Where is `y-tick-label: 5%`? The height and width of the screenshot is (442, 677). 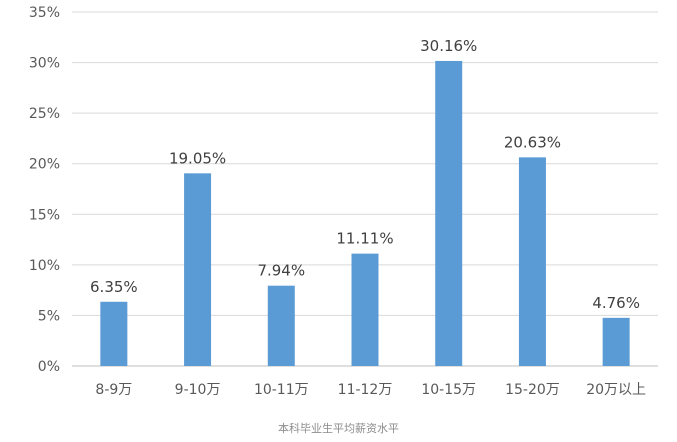
y-tick-label: 5% is located at coordinates (49, 316).